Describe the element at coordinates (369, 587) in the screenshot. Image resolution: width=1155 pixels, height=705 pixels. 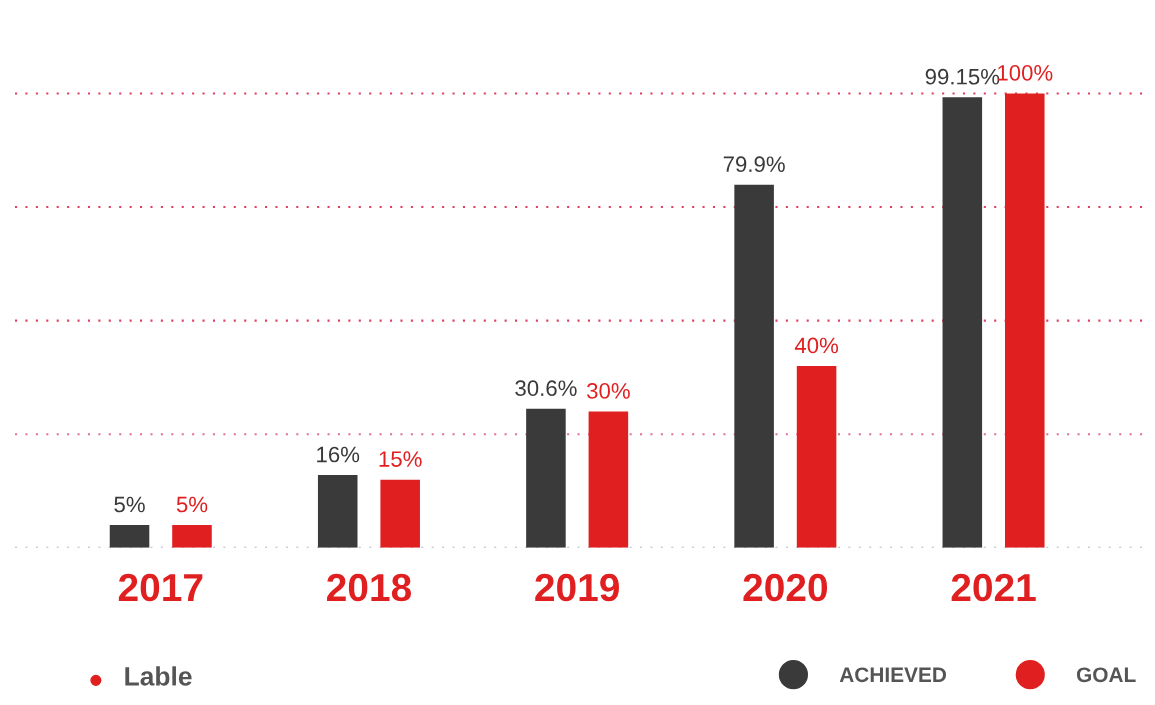
I see `x-tick-label: 2018` at that location.